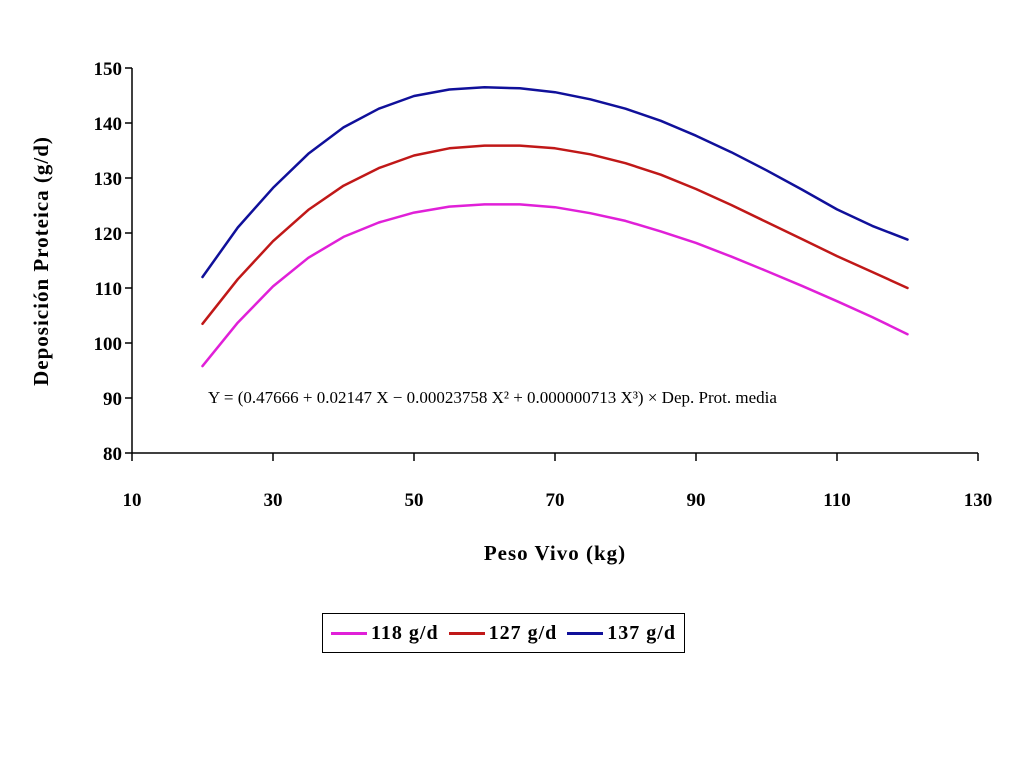 This screenshot has height=768, width=1024. What do you see at coordinates (555, 500) in the screenshot?
I see `x-tick-label: 70` at bounding box center [555, 500].